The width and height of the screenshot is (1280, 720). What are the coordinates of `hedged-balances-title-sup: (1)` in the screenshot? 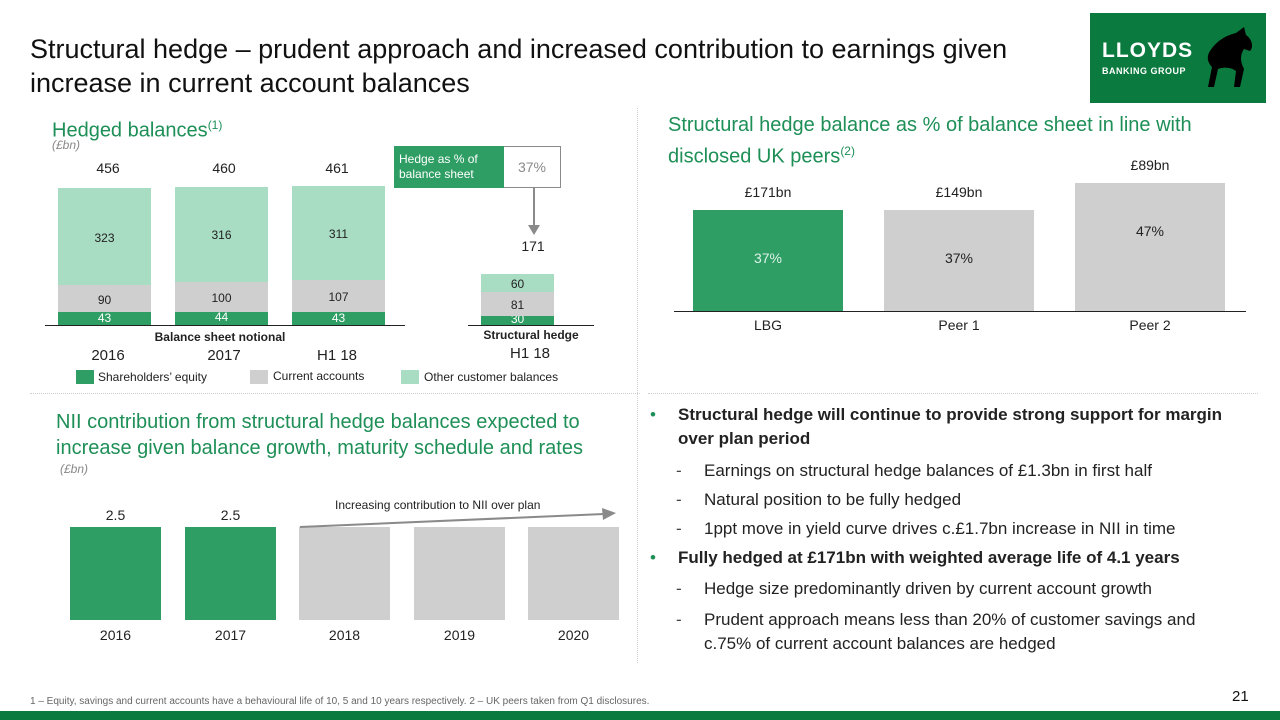 It's located at (215, 125).